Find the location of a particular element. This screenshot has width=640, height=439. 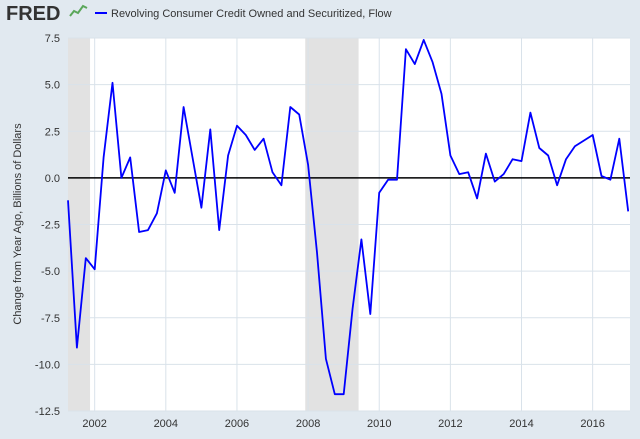

x-tick-label: 2010 is located at coordinates (379, 424).